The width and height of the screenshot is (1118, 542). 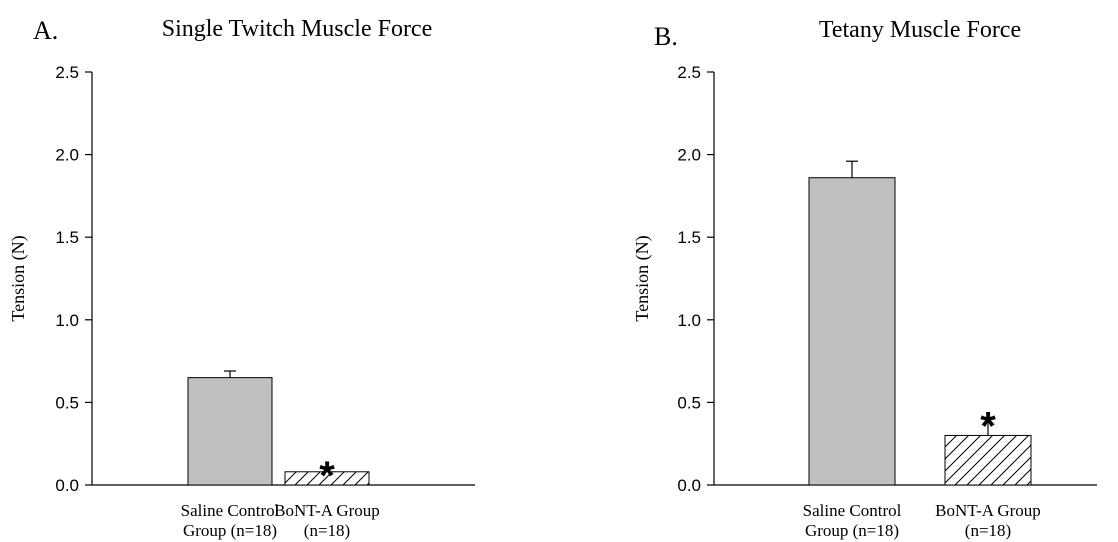 What do you see at coordinates (852, 530) in the screenshot?
I see `panel-b-category-label-1: Group (n=18)` at bounding box center [852, 530].